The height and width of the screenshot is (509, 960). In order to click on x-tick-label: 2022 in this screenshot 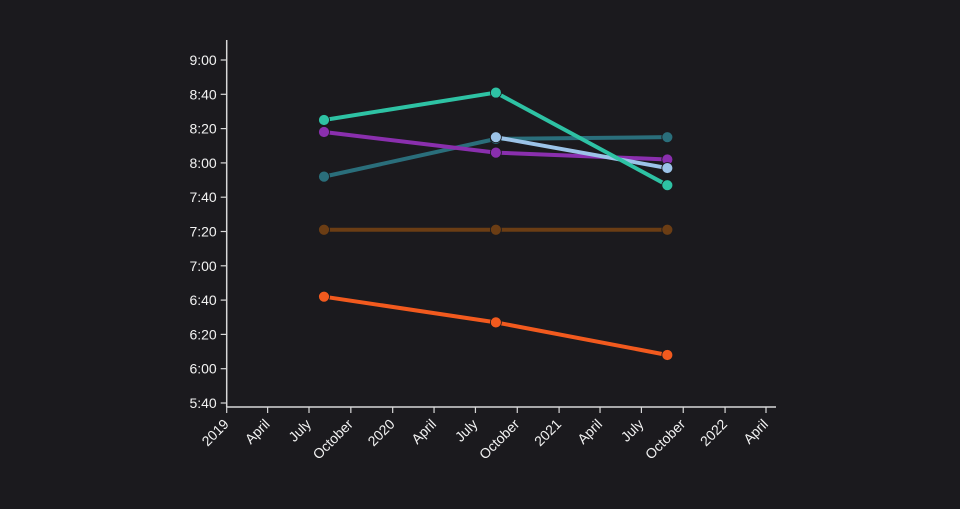, I will do `click(713, 432)`.